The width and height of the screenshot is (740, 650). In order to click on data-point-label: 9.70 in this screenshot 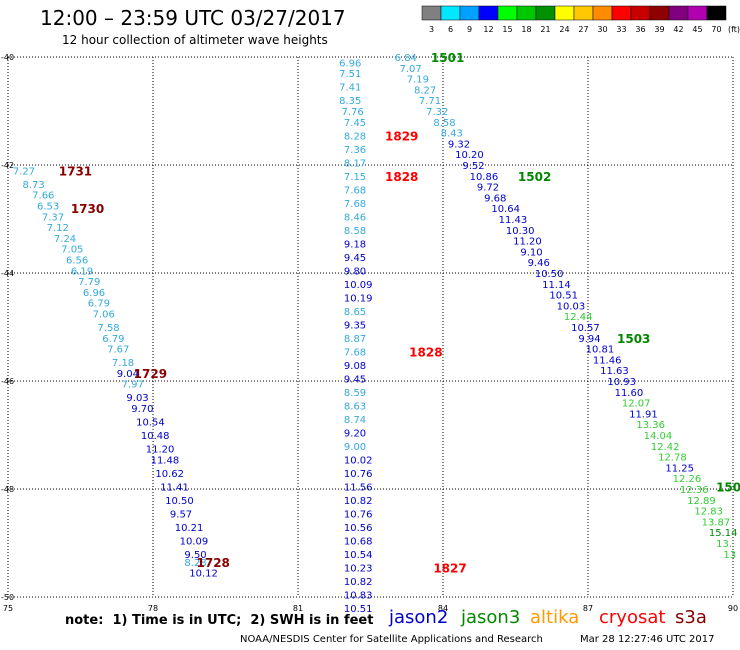, I will do `click(142, 409)`.